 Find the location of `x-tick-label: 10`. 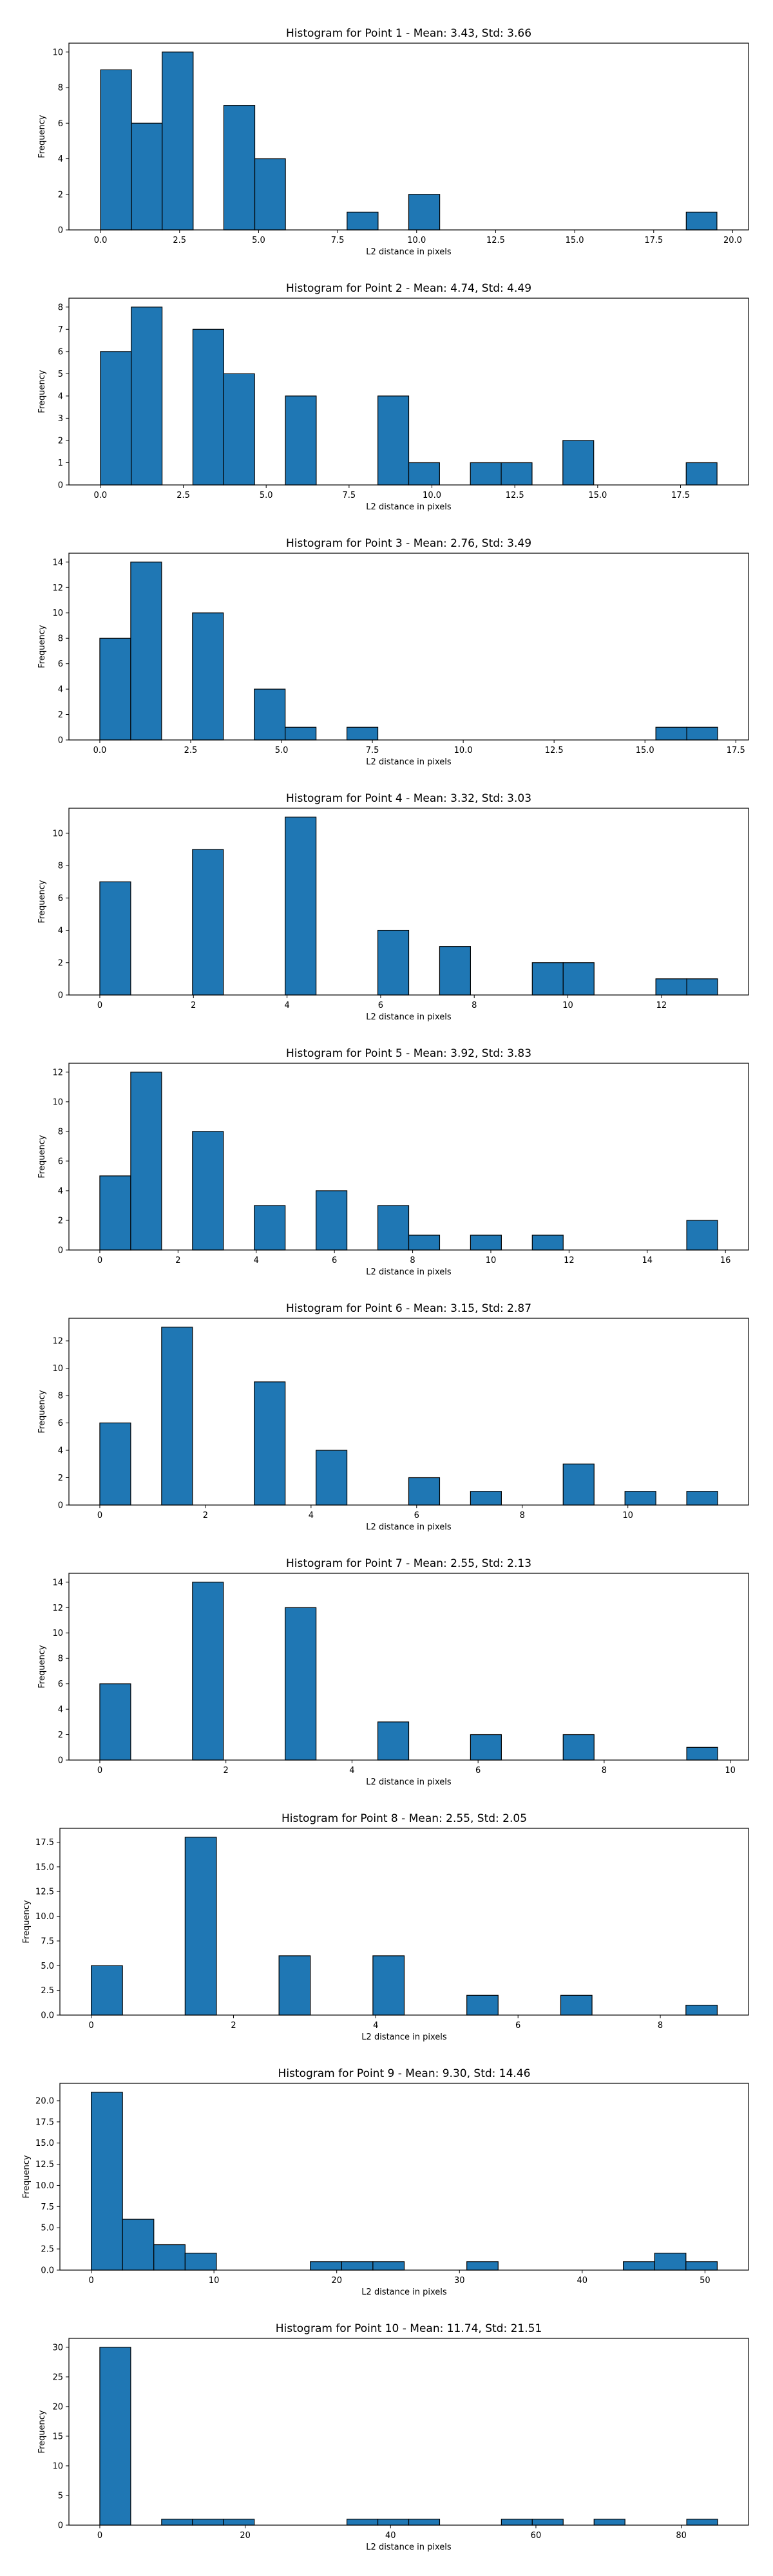

x-tick-label: 10 is located at coordinates (491, 1260).